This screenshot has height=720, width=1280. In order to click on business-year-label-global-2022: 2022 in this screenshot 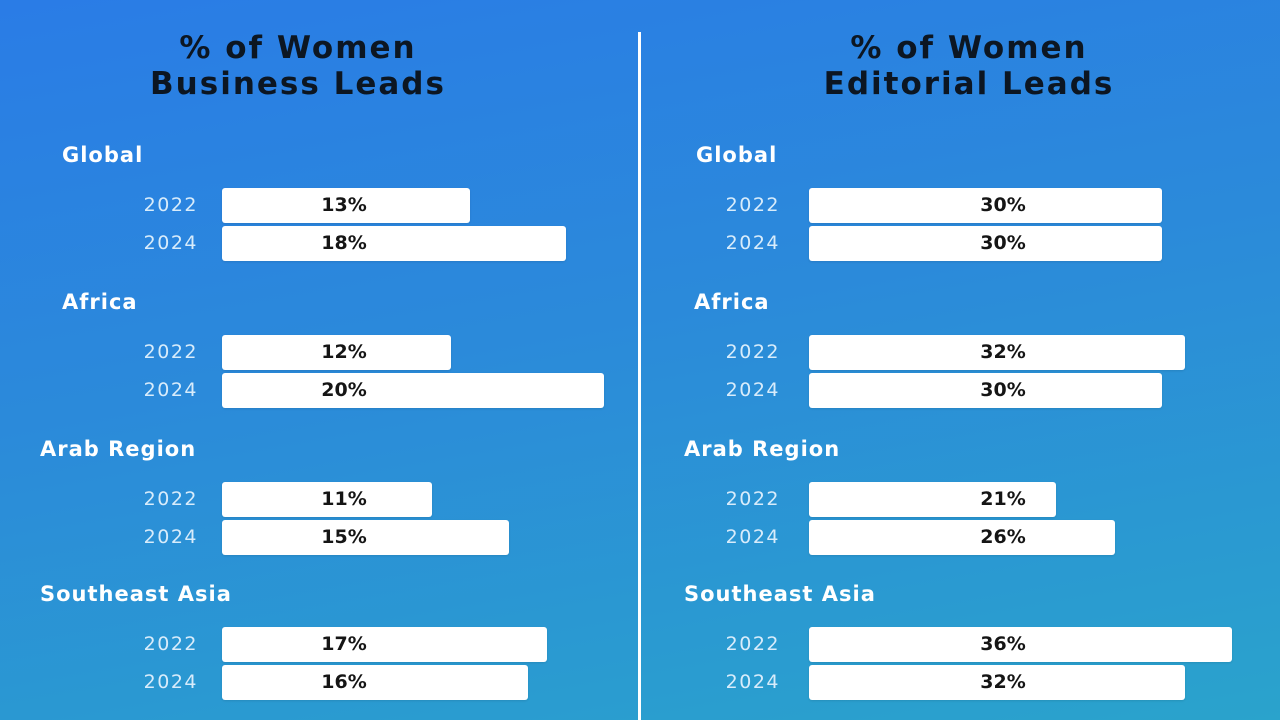, I will do `click(170, 205)`.